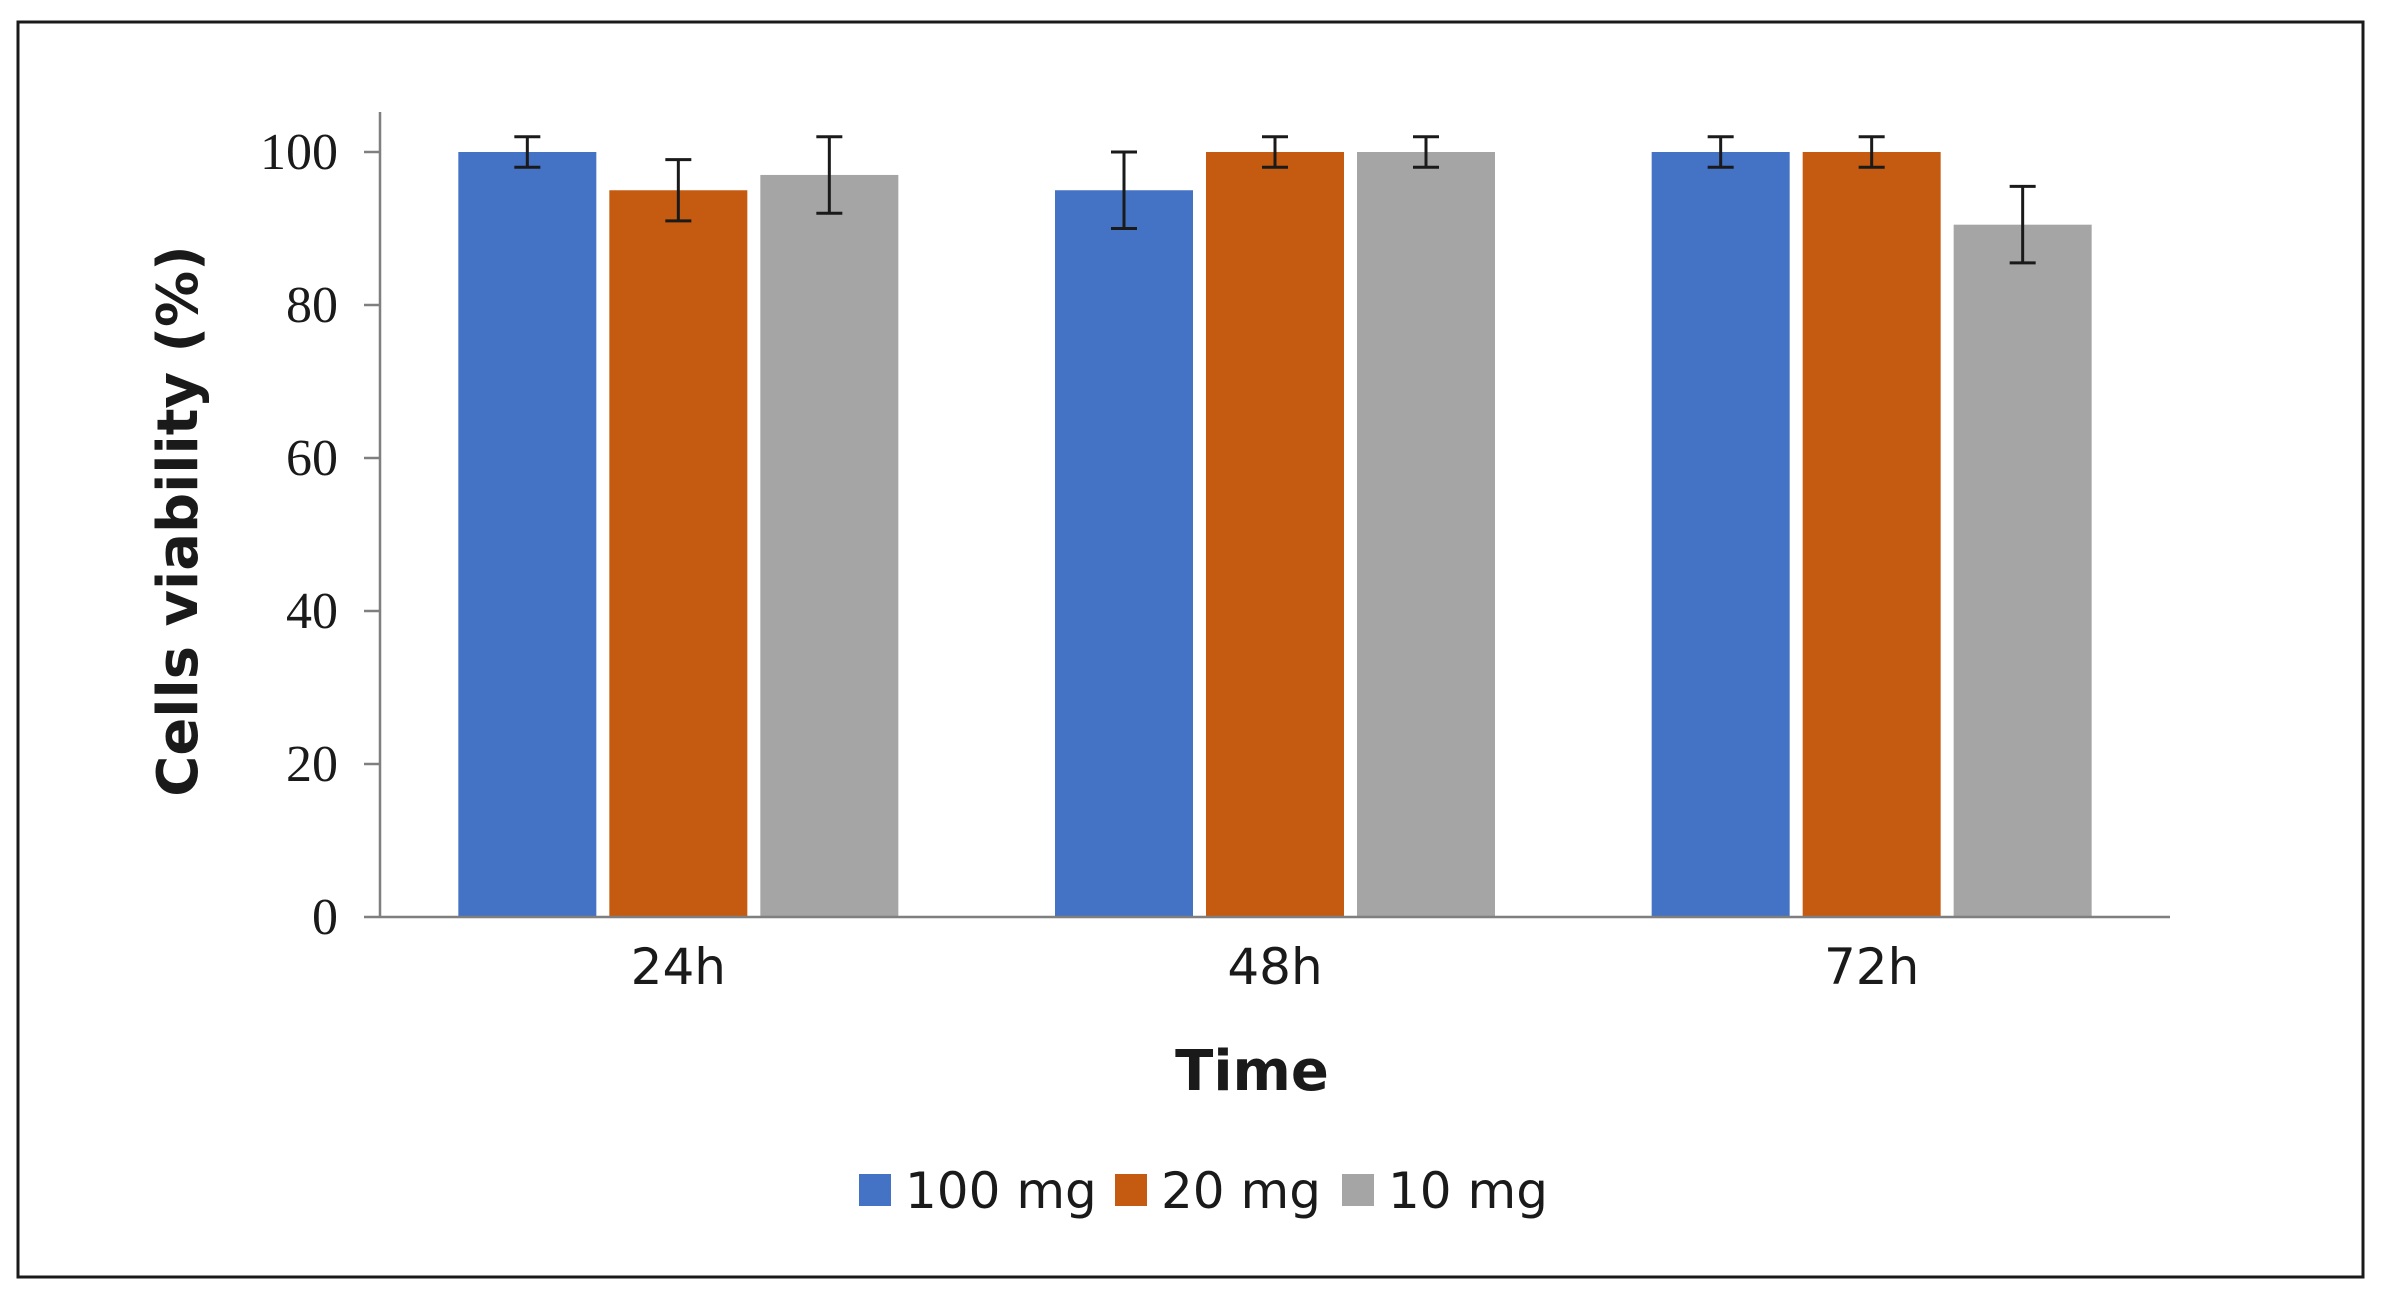 The image size is (2385, 1301). What do you see at coordinates (2022, 224) in the screenshot?
I see `error-bar-10mg-72h` at bounding box center [2022, 224].